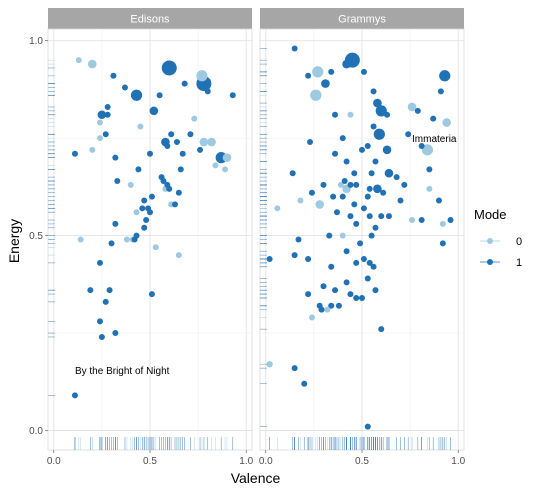  What do you see at coordinates (501, 242) in the screenshot?
I see `legend-key-0: 0` at bounding box center [501, 242].